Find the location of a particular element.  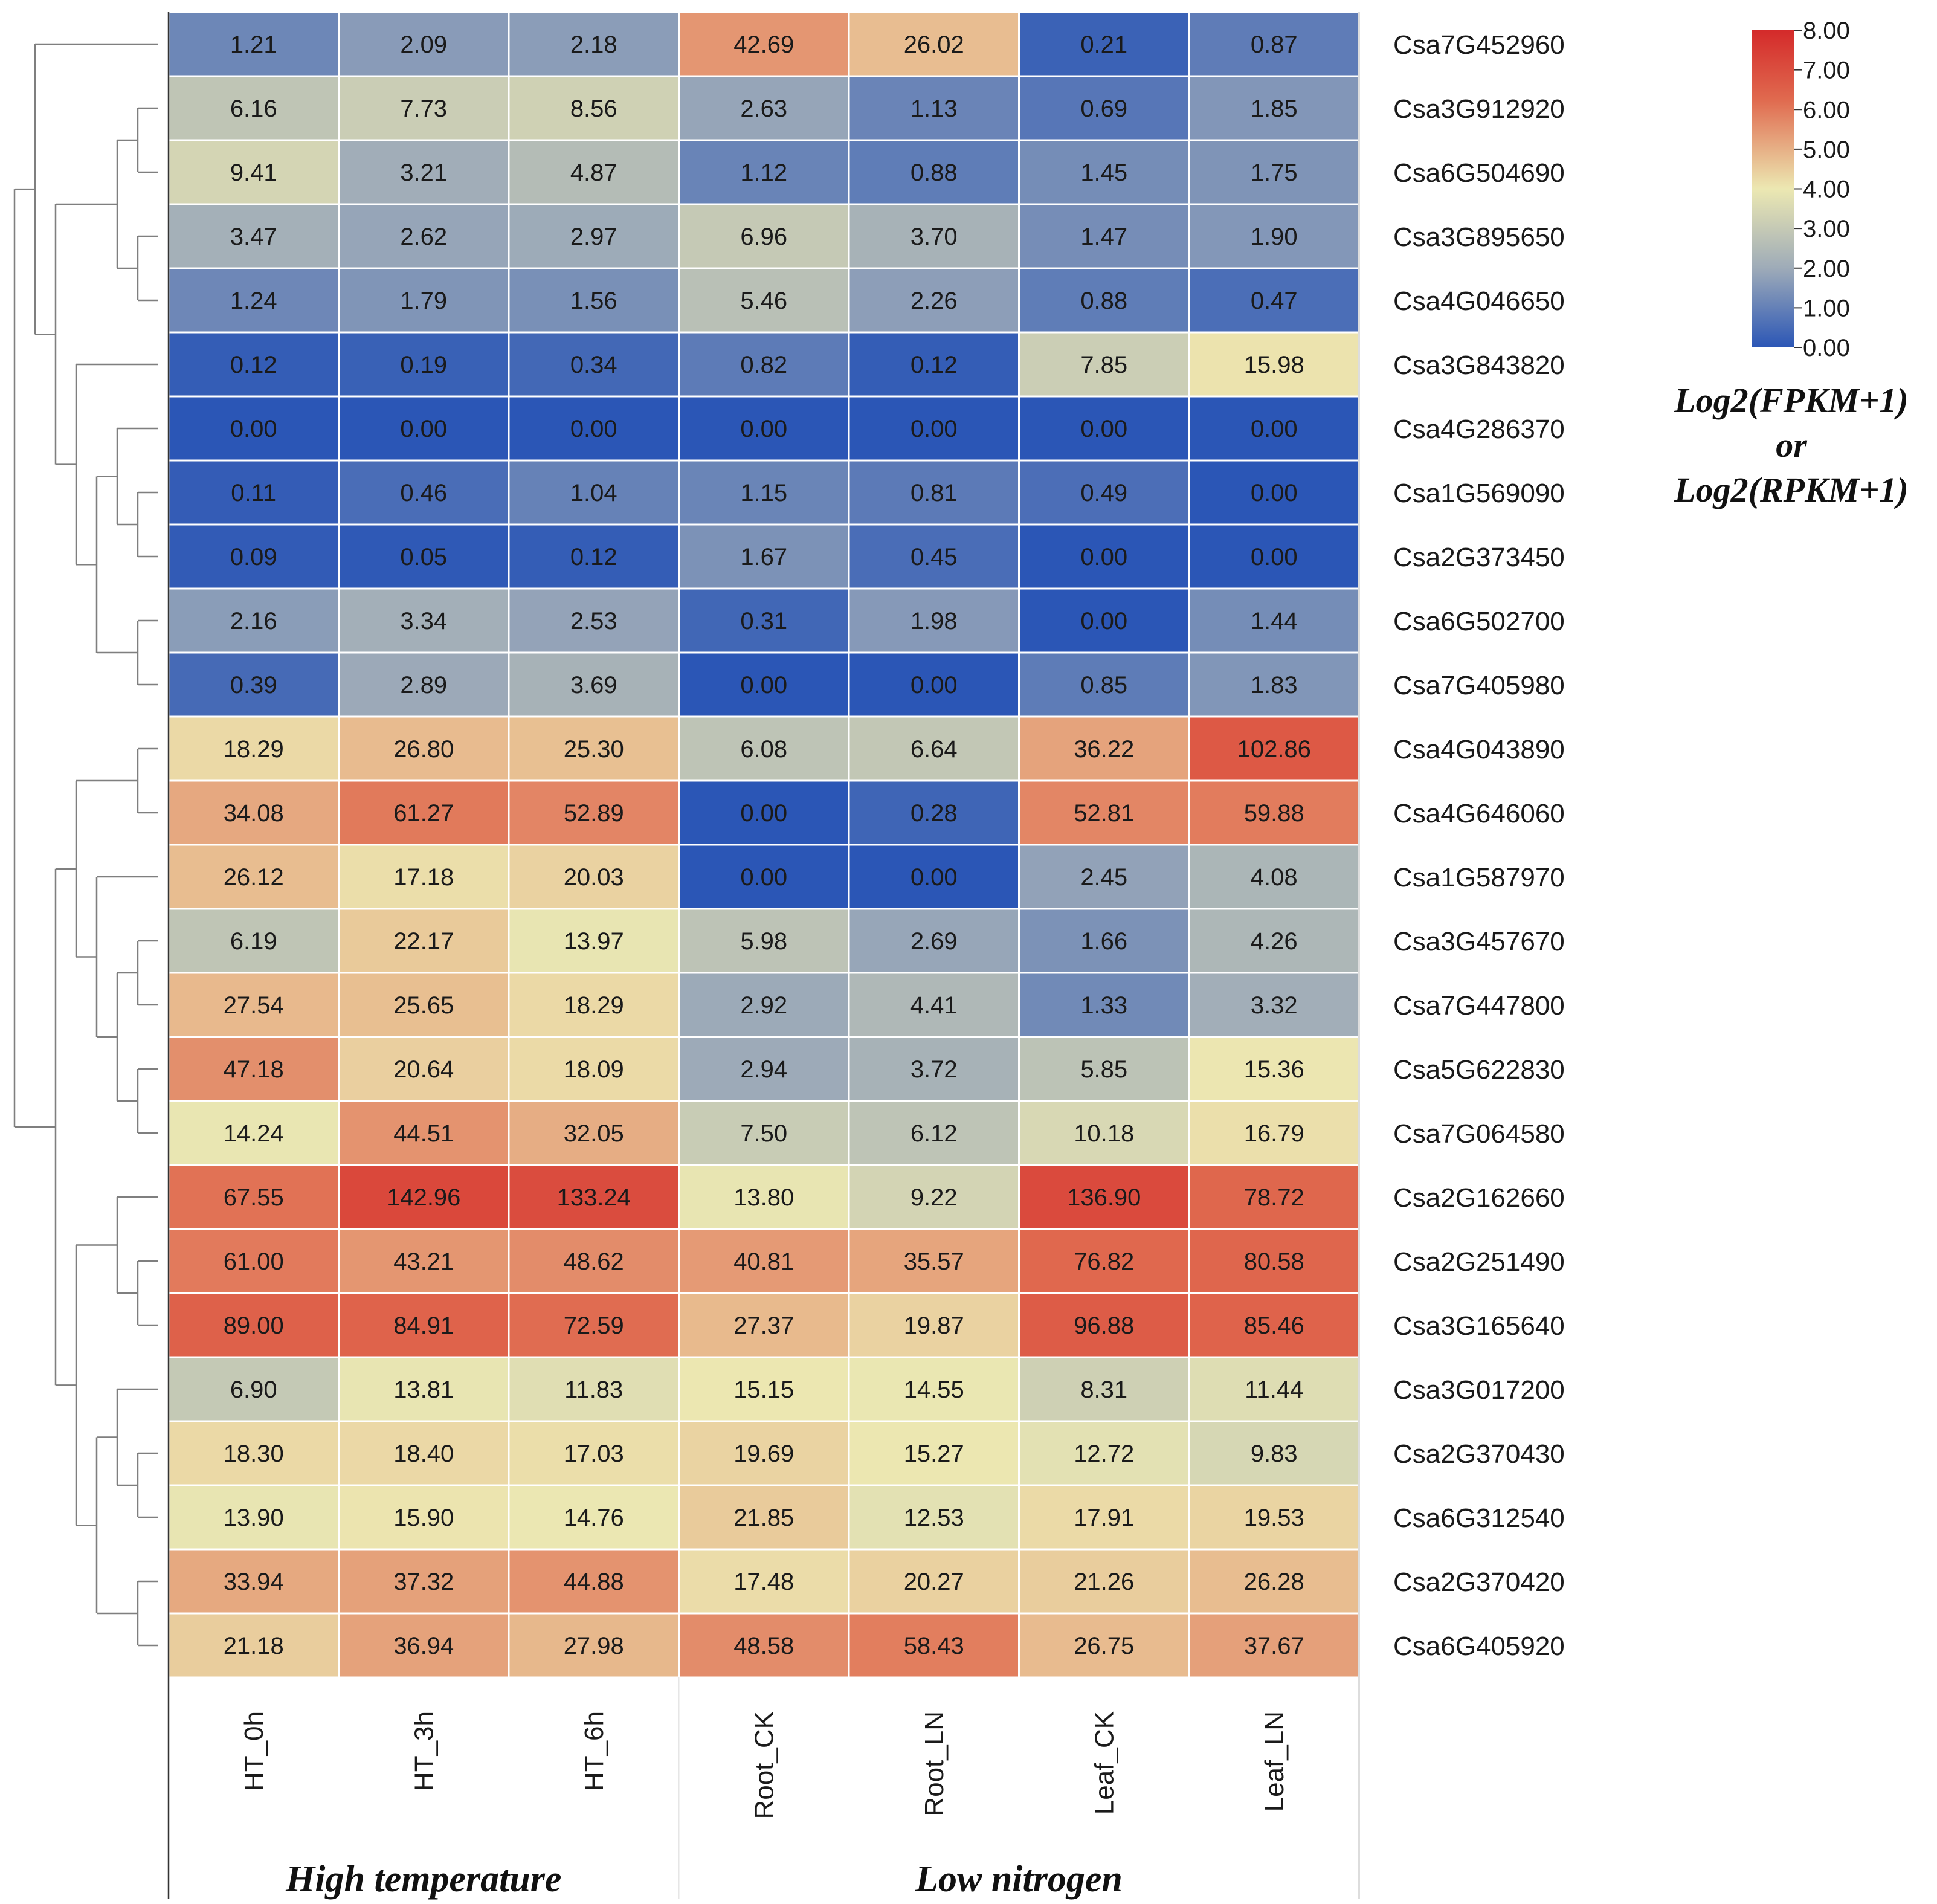

gene-label: Csa7G064580 is located at coordinates (1479, 1134).